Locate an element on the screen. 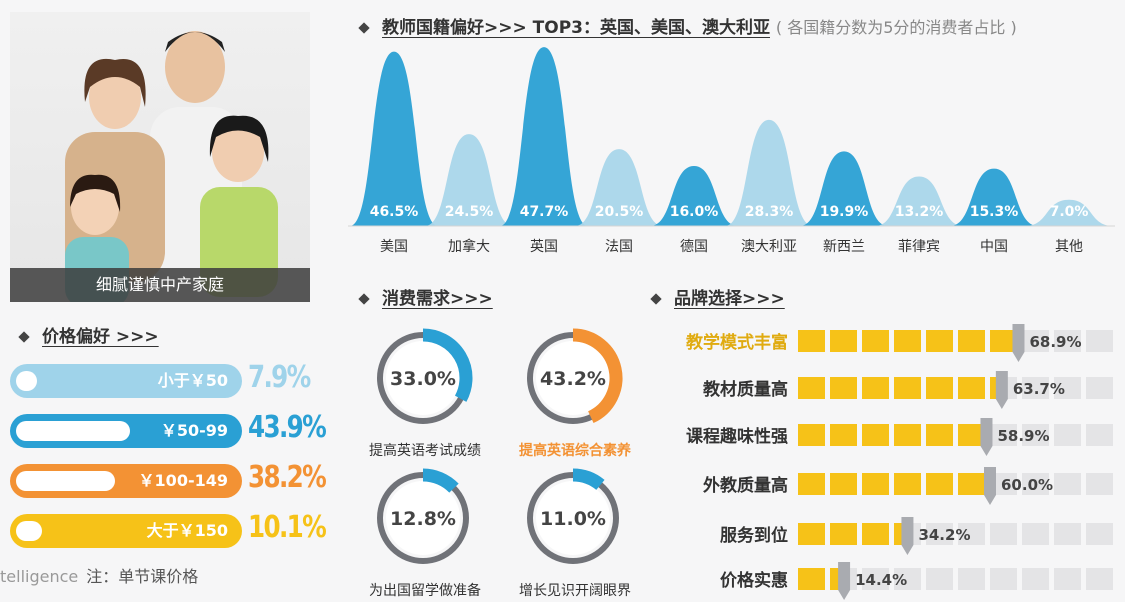 This screenshot has width=1125, height=602. price-label: ￥100-149 is located at coordinates (183, 480).